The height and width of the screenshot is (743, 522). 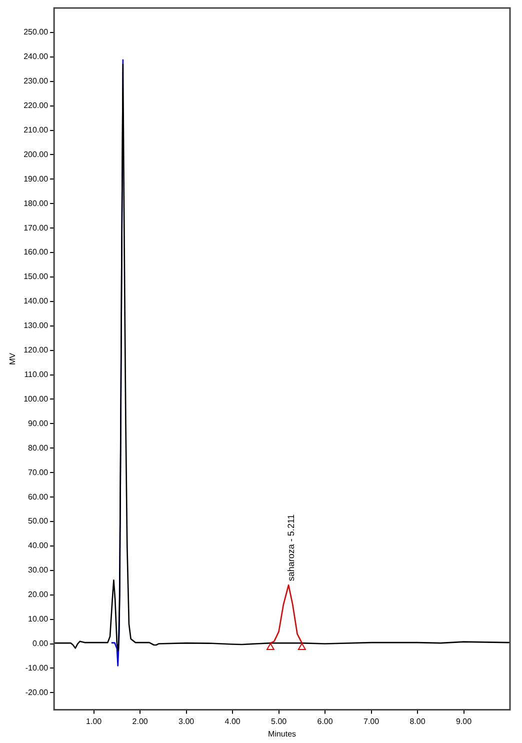 I want to click on y-tick-label: 220.00, so click(x=36, y=105).